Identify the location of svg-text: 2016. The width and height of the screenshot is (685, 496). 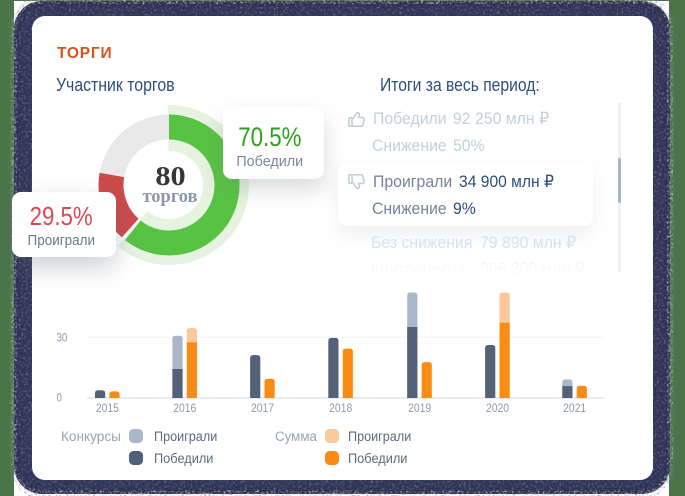
(184, 408).